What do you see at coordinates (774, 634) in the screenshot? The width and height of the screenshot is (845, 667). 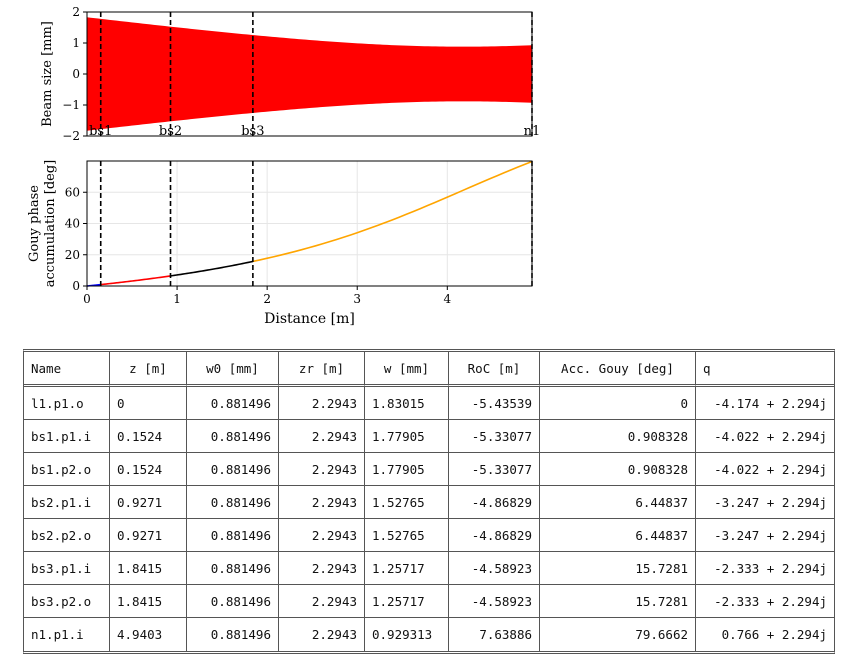 I see `cell-q: 0.766 + 2.294j` at bounding box center [774, 634].